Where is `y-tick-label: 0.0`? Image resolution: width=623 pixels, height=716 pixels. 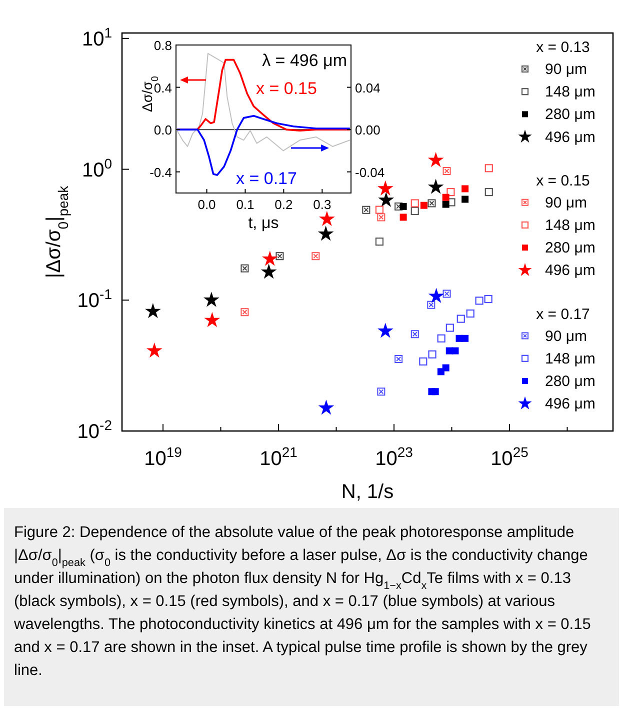
y-tick-label: 0.0 is located at coordinates (163, 130).